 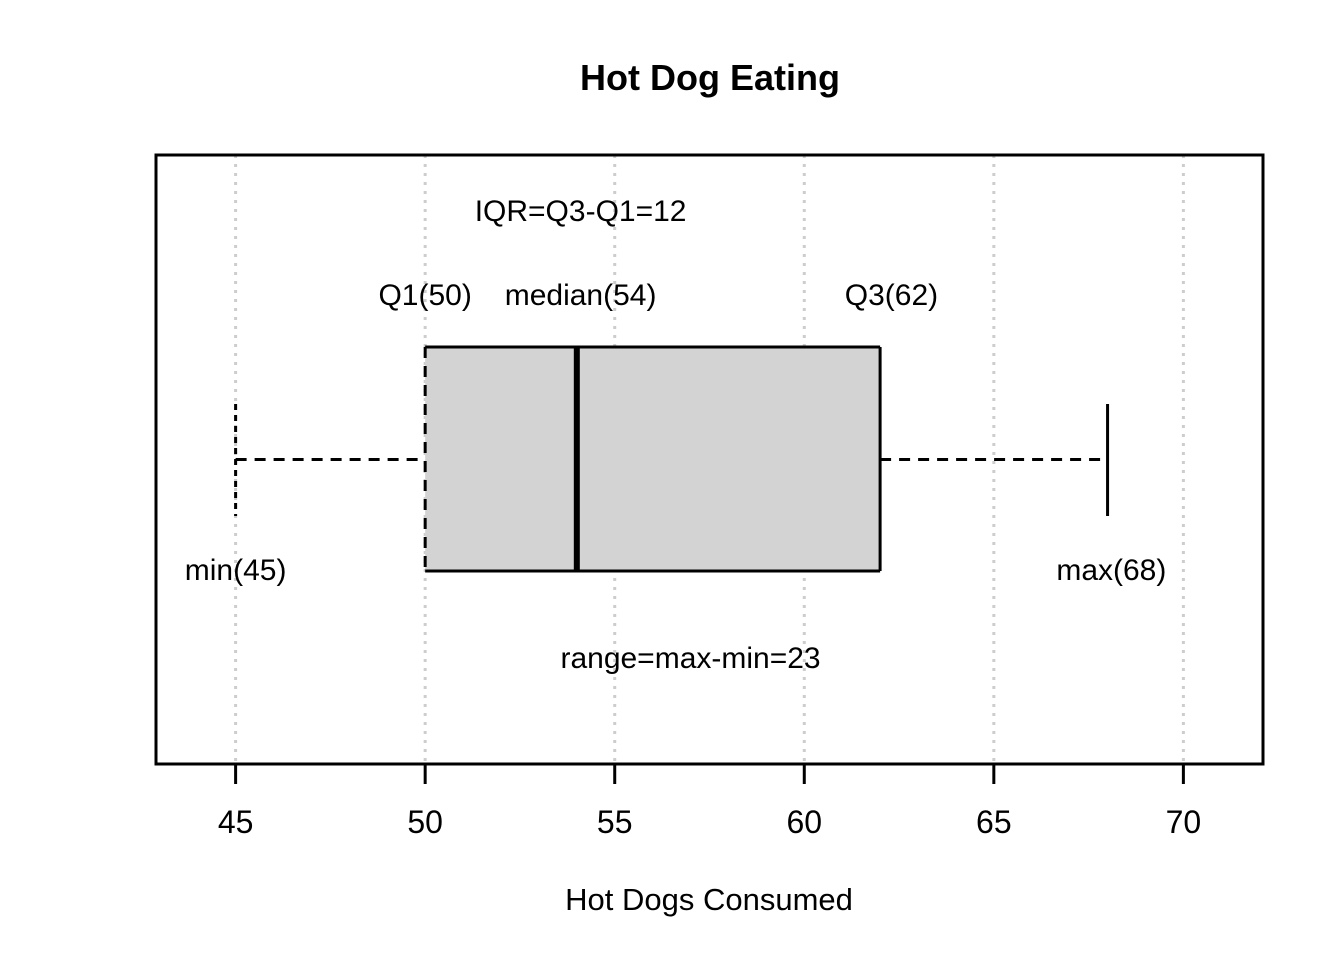 I want to click on x-axis: 45 50 55 60 65 70, so click(x=710, y=802).